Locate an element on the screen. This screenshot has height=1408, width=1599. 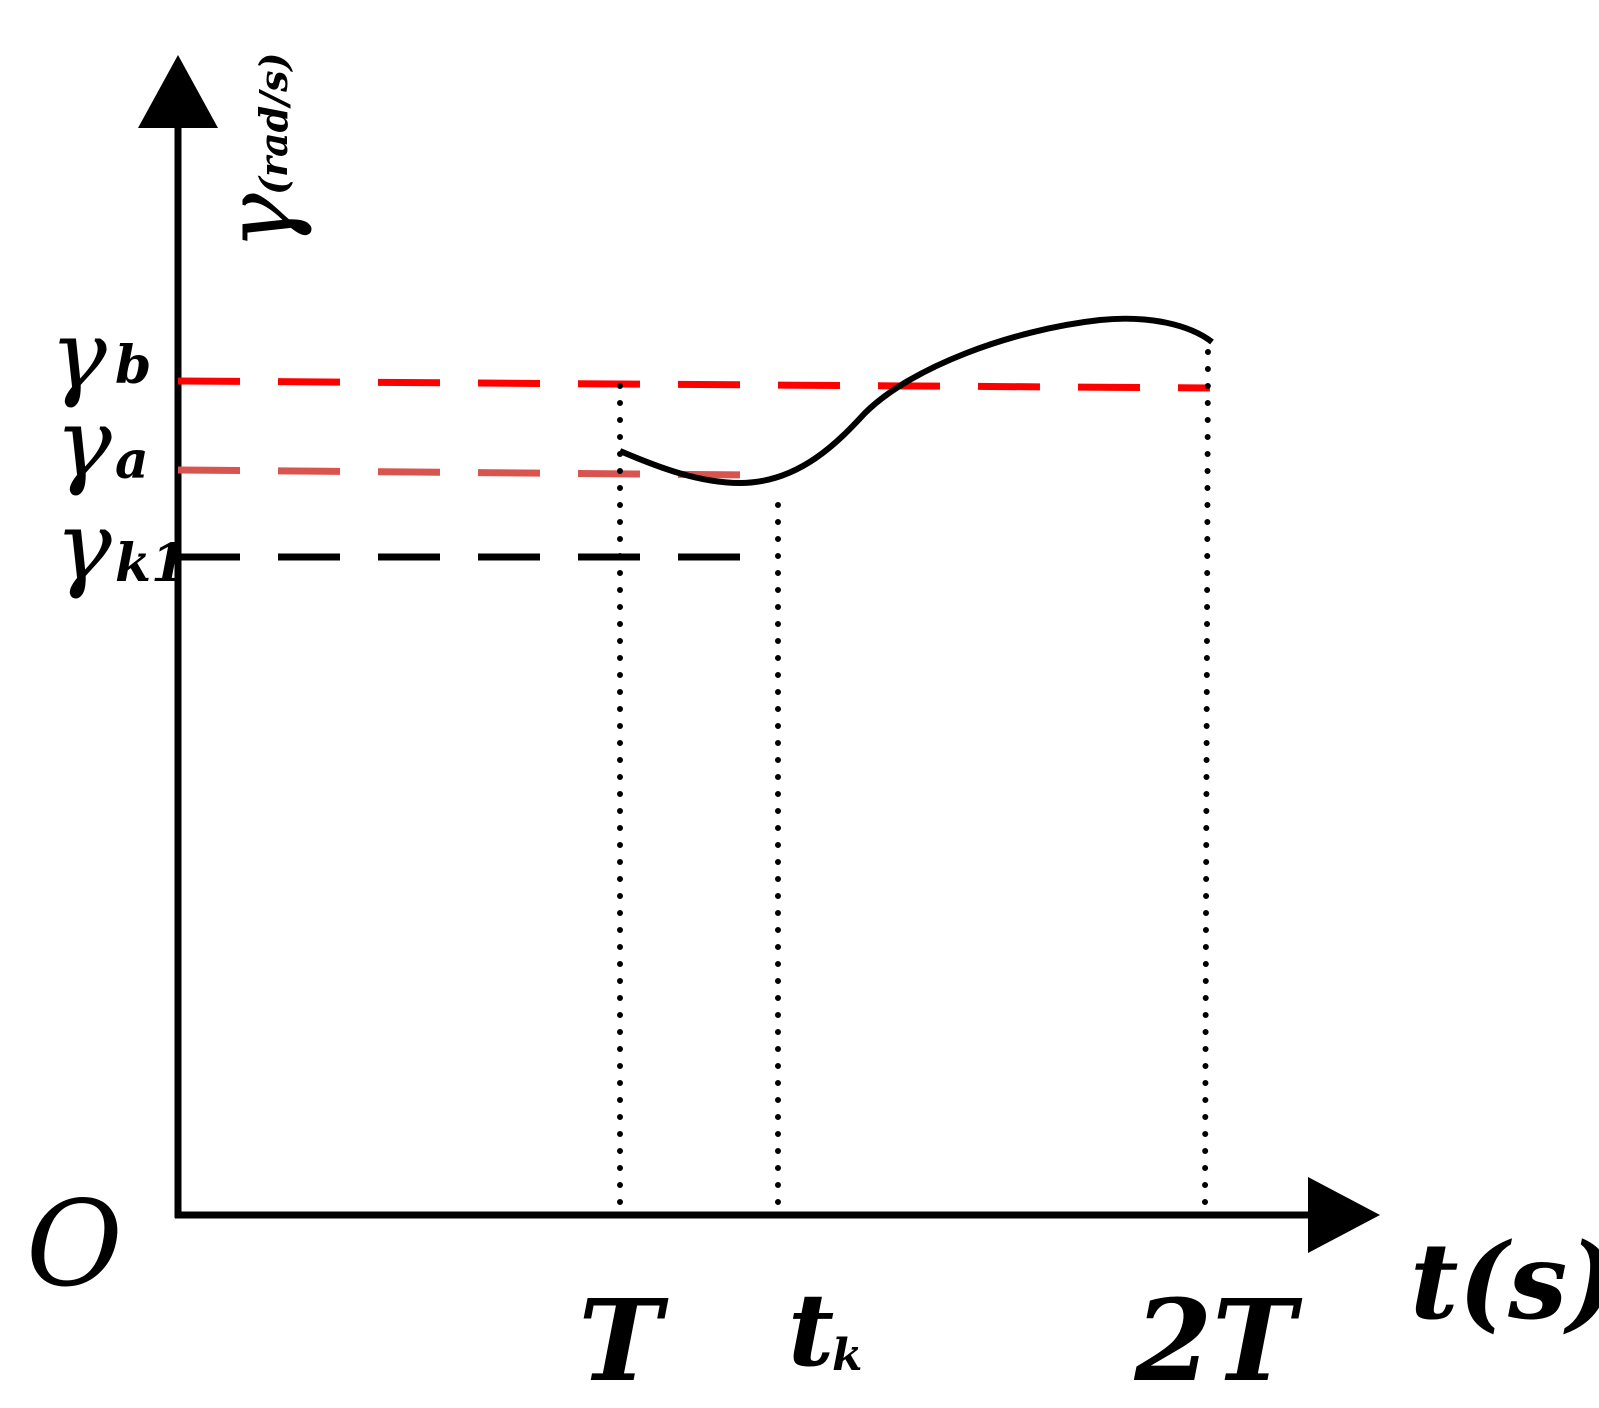
gamma-a-label: γ a is located at coordinates (102, 444).